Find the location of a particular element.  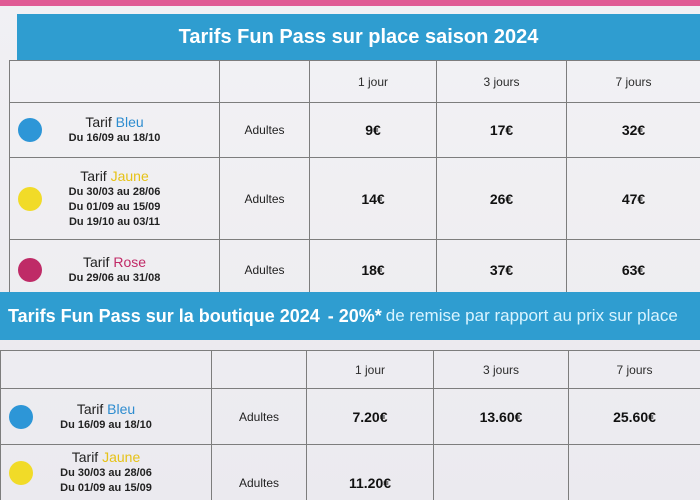

shop-yellow-audience-text: Adultes is located at coordinates (259, 482).